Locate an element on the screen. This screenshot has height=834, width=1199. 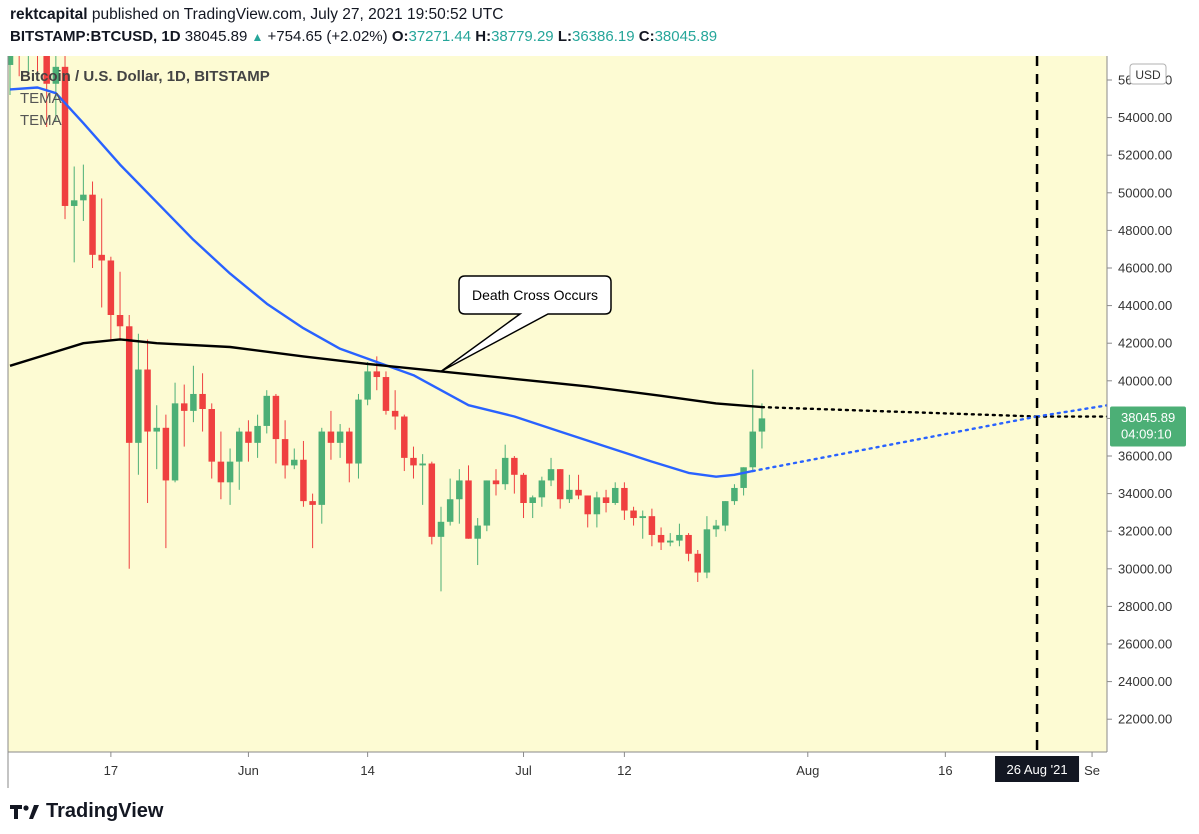
price-tick-label: 52000.00 is located at coordinates (1145, 155).